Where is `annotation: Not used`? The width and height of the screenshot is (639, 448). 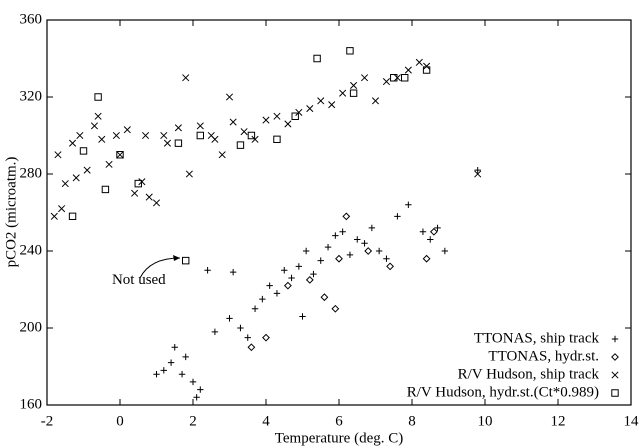 annotation: Not used is located at coordinates (139, 280).